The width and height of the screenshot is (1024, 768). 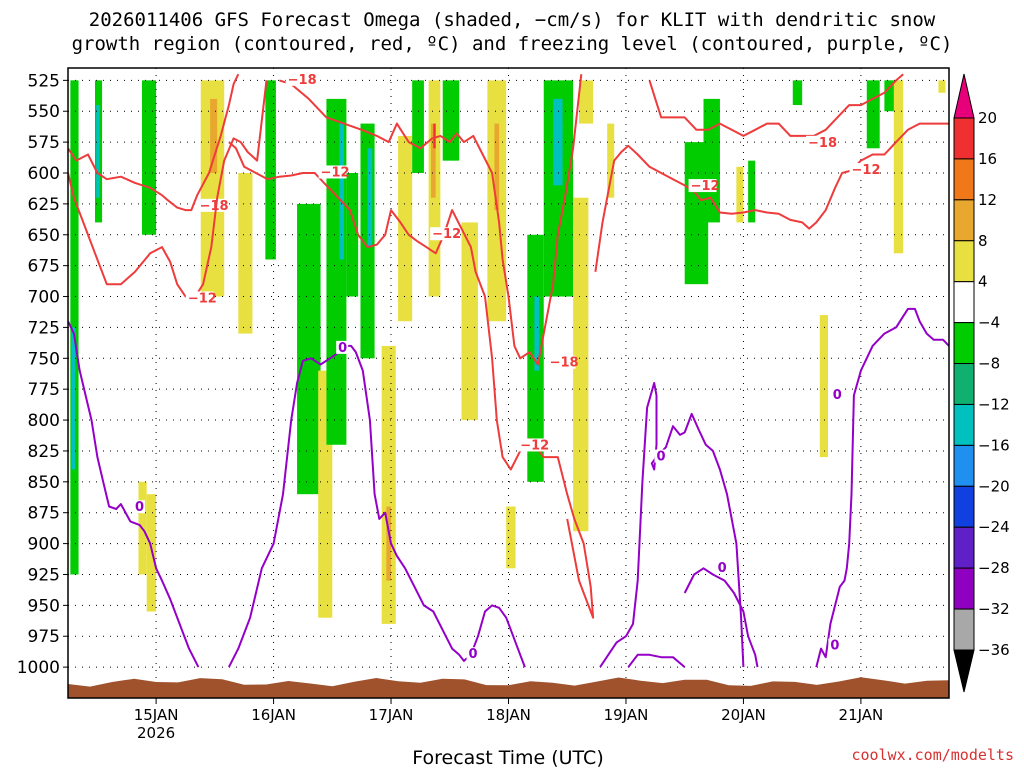 I want to click on x-axis-label: Forecast Time (UTC), so click(x=507, y=757).